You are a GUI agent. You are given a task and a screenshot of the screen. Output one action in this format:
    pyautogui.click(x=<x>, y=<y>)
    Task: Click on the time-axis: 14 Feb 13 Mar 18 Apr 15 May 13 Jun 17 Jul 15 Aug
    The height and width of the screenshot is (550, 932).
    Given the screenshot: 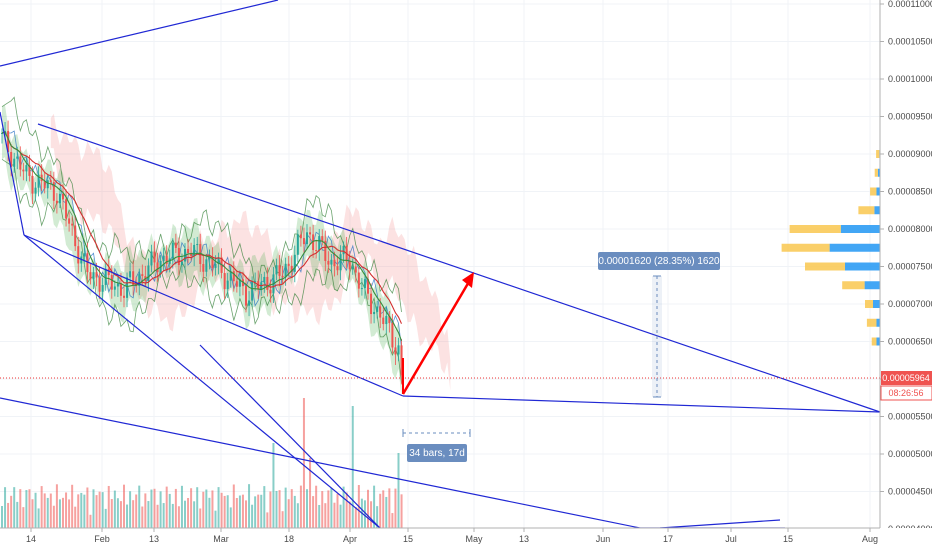 What is the action you would take?
    pyautogui.click(x=452, y=536)
    